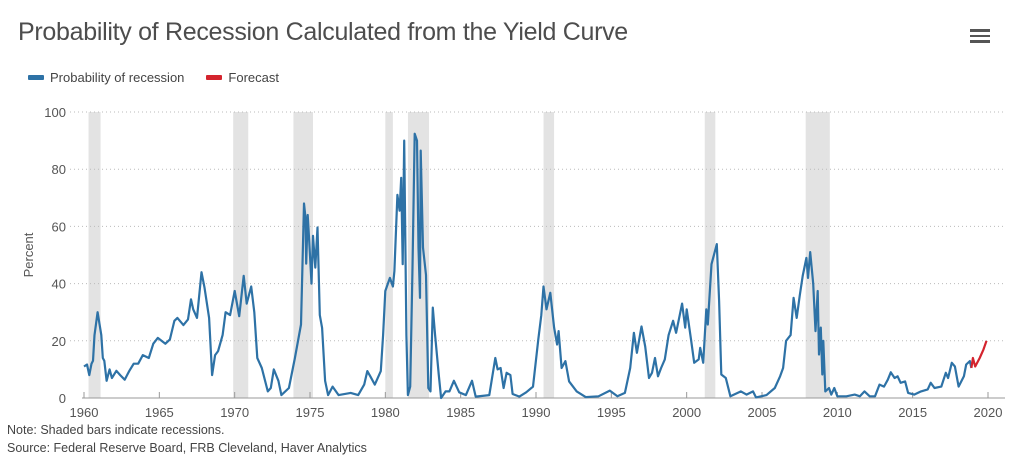 The height and width of the screenshot is (466, 1024). Describe the element at coordinates (84, 412) in the screenshot. I see `x-tick-label: 1960` at that location.